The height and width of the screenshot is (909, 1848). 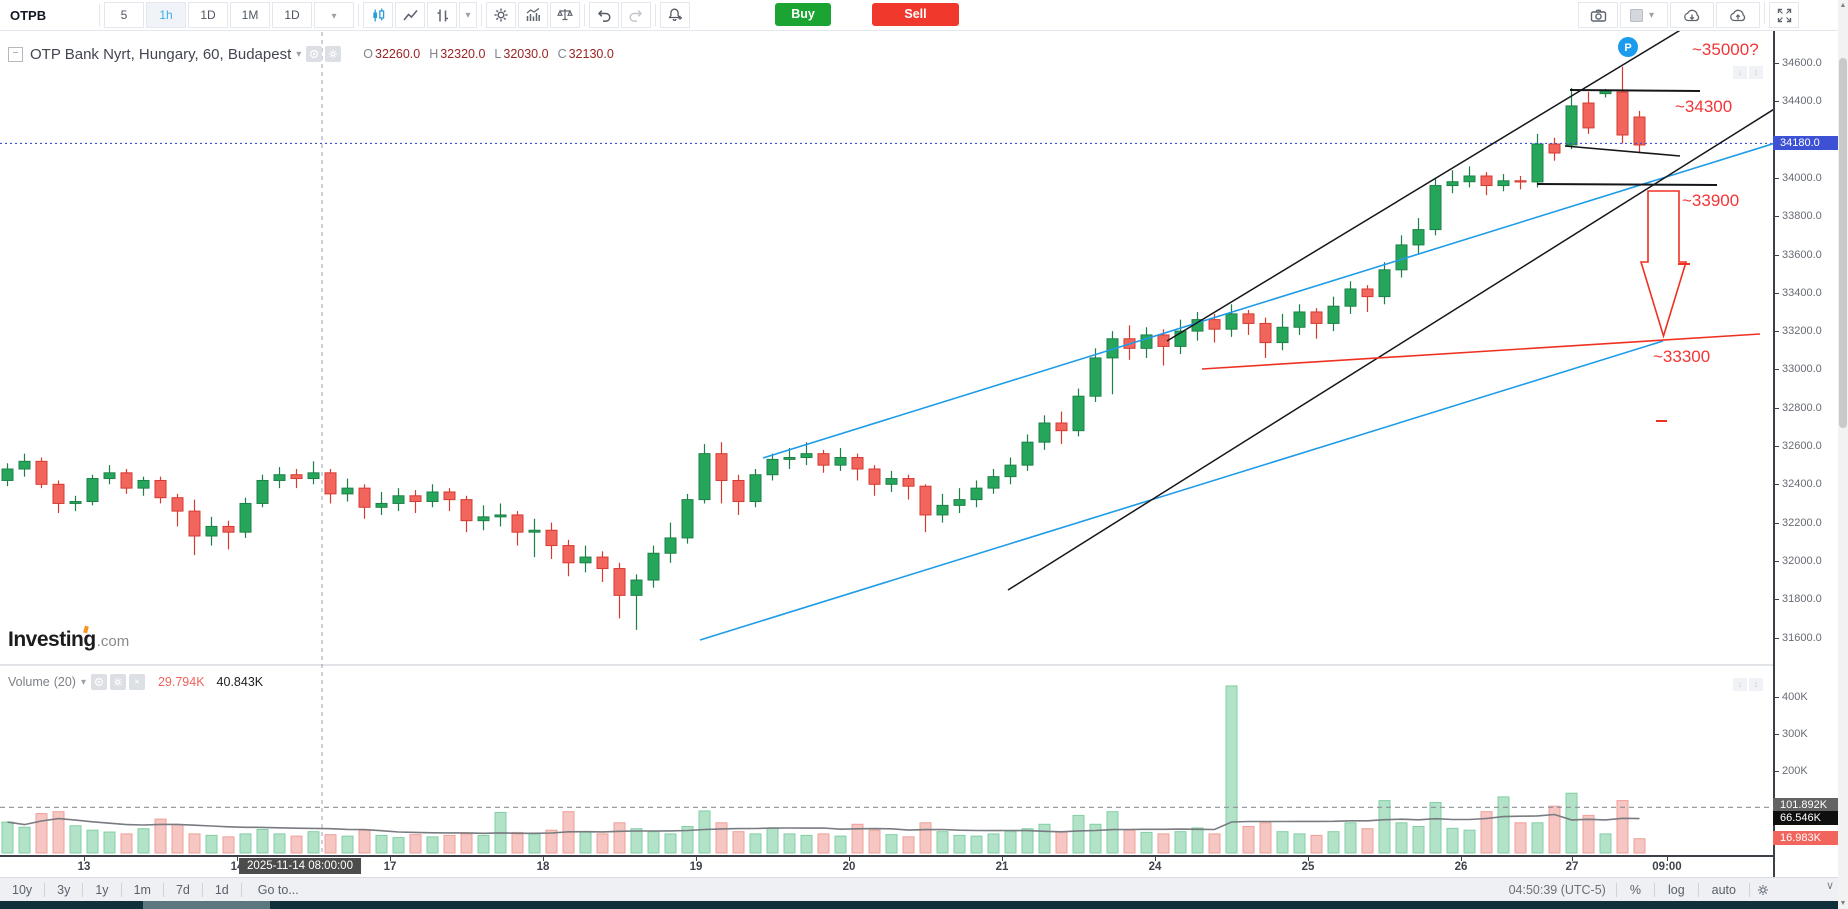 What do you see at coordinates (1557, 890) in the screenshot?
I see `clock: 04:50:39 (UTC-5)` at bounding box center [1557, 890].